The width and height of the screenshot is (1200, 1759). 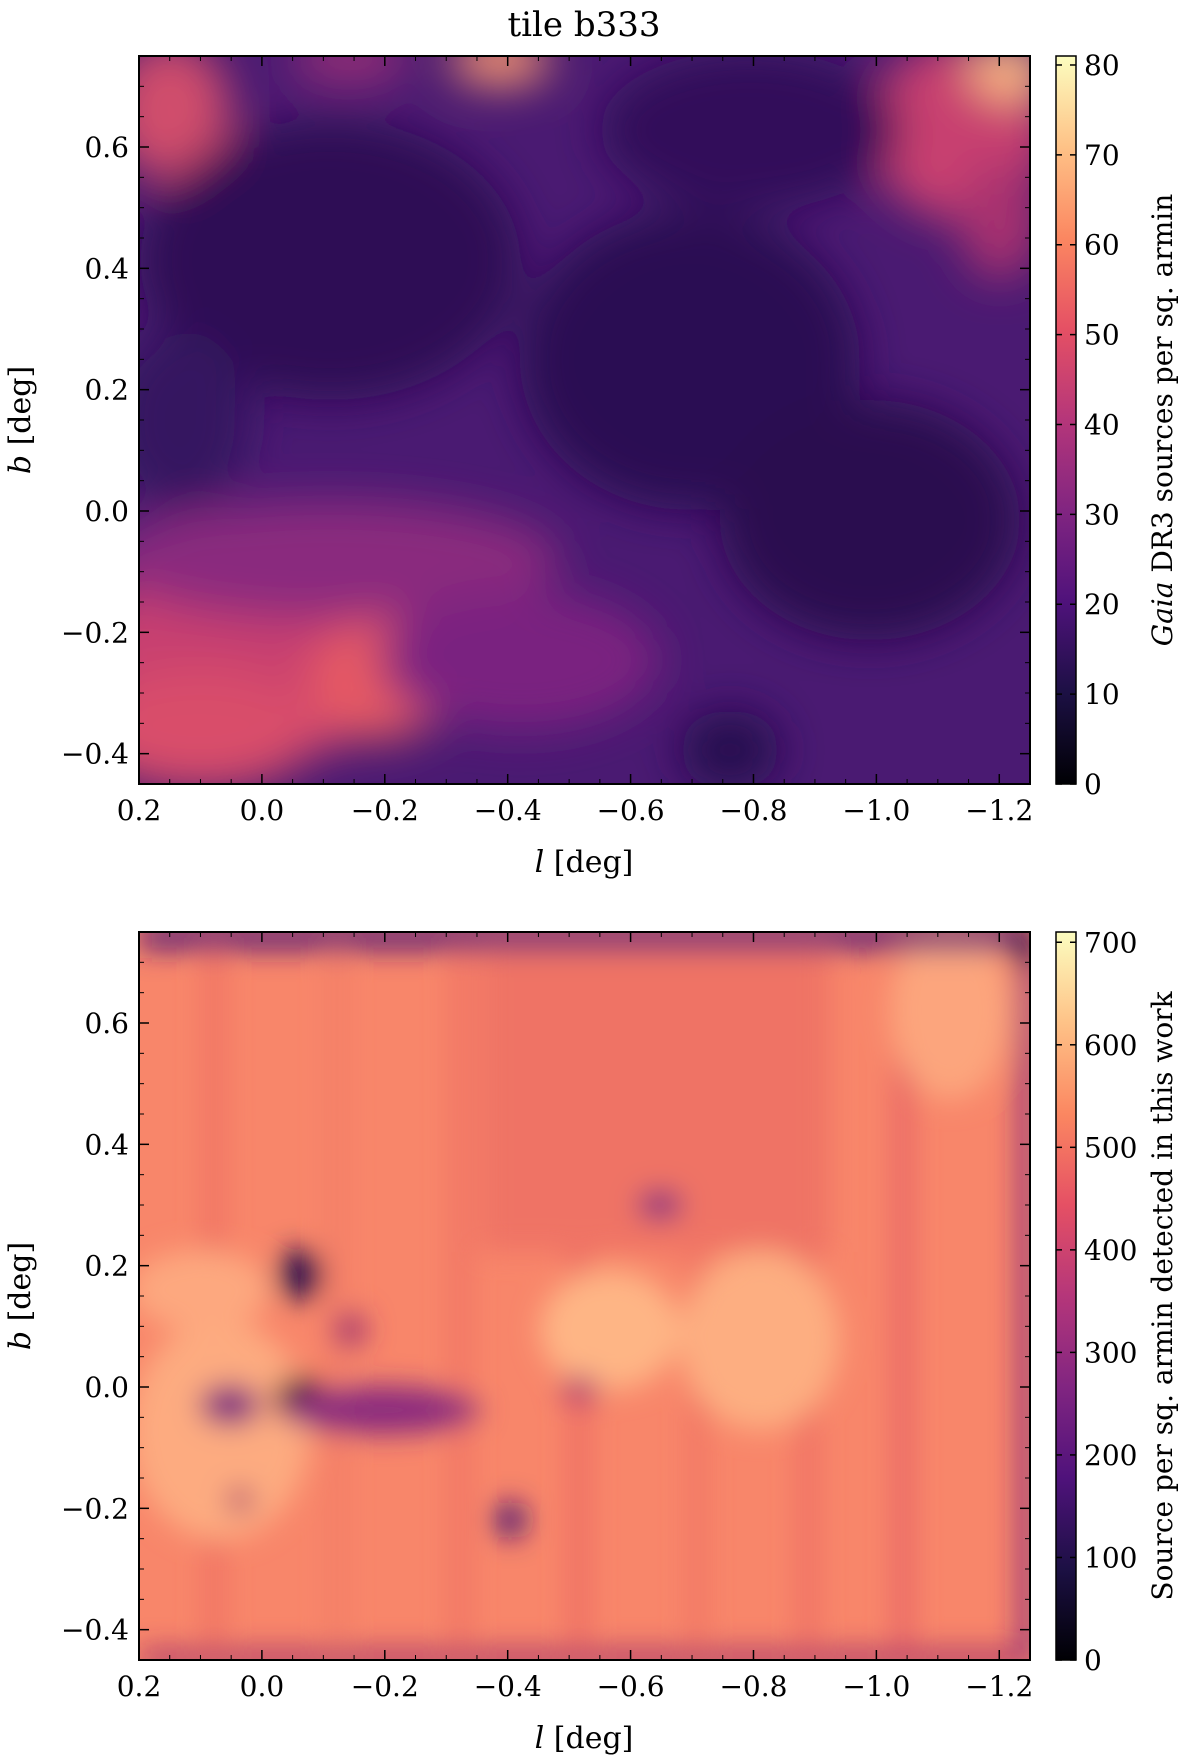 I want to click on colorbar-tick-label-bottom: 500, so click(x=1110, y=1147).